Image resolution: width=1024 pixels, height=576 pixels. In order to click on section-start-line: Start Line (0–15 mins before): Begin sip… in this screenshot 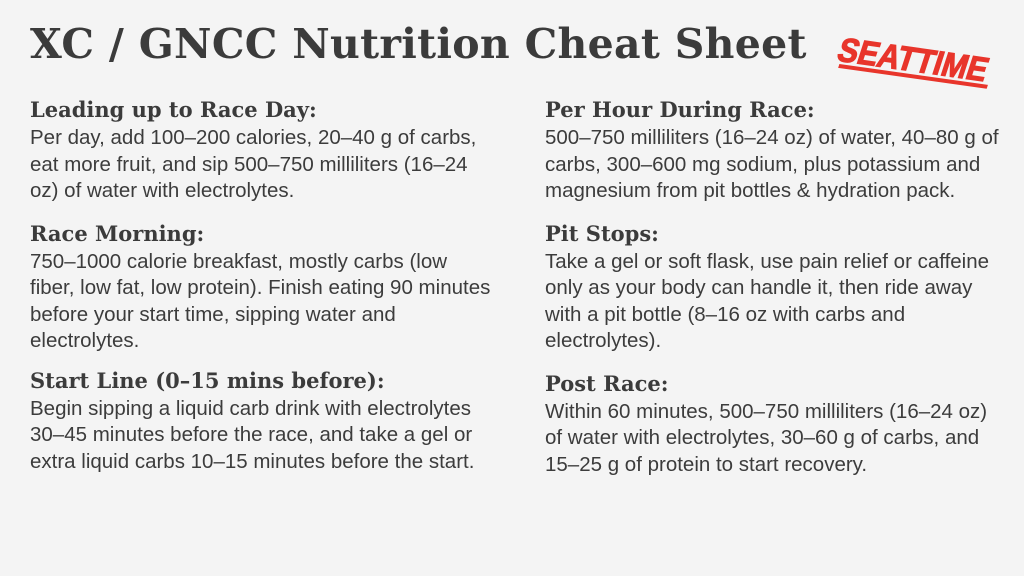, I will do `click(261, 421)`.